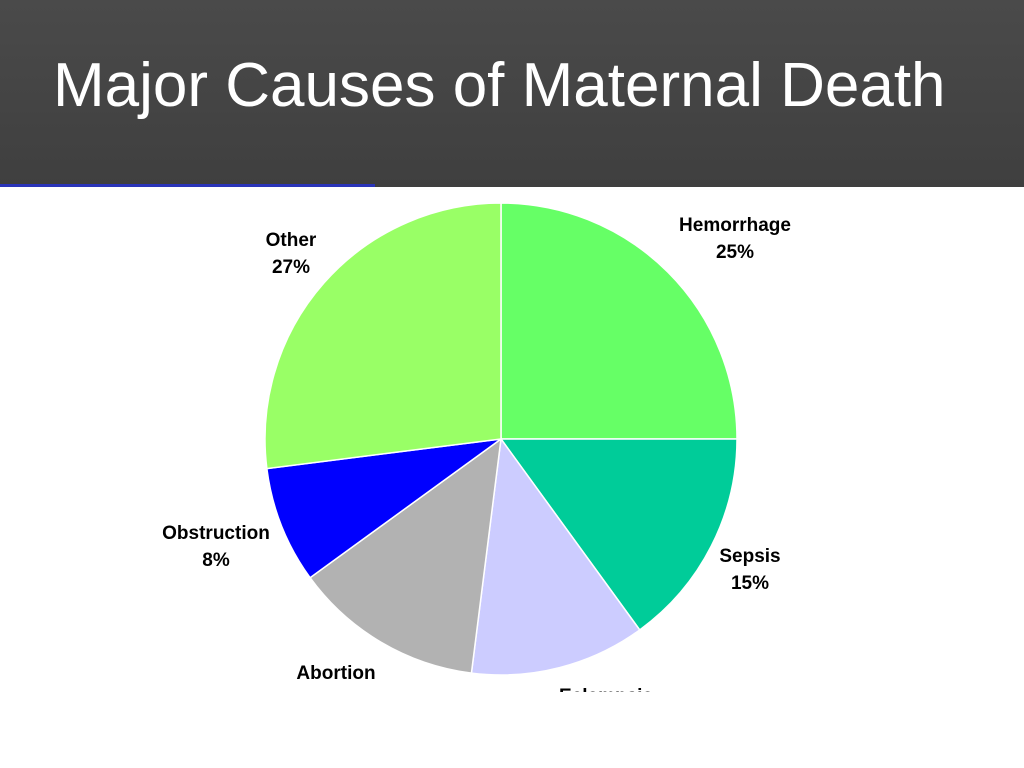 The width and height of the screenshot is (1024, 768). What do you see at coordinates (291, 267) in the screenshot?
I see `slice-value-other: 27%` at bounding box center [291, 267].